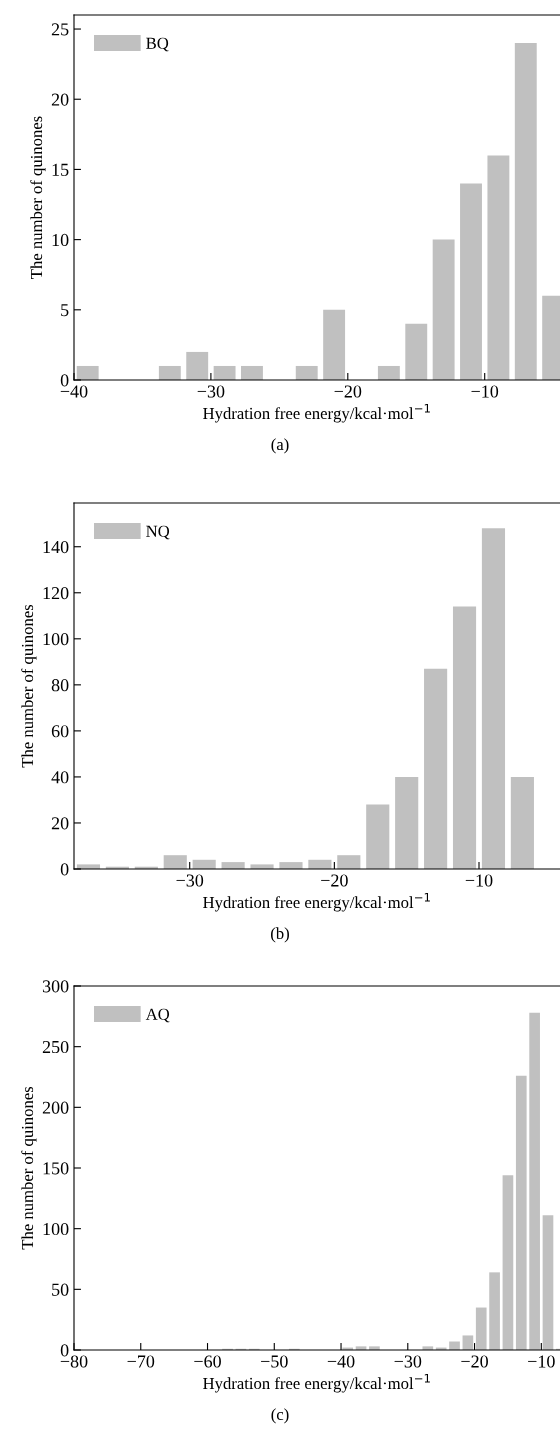 The image size is (560, 1441). I want to click on x-tick-label: −70, so click(141, 1361).